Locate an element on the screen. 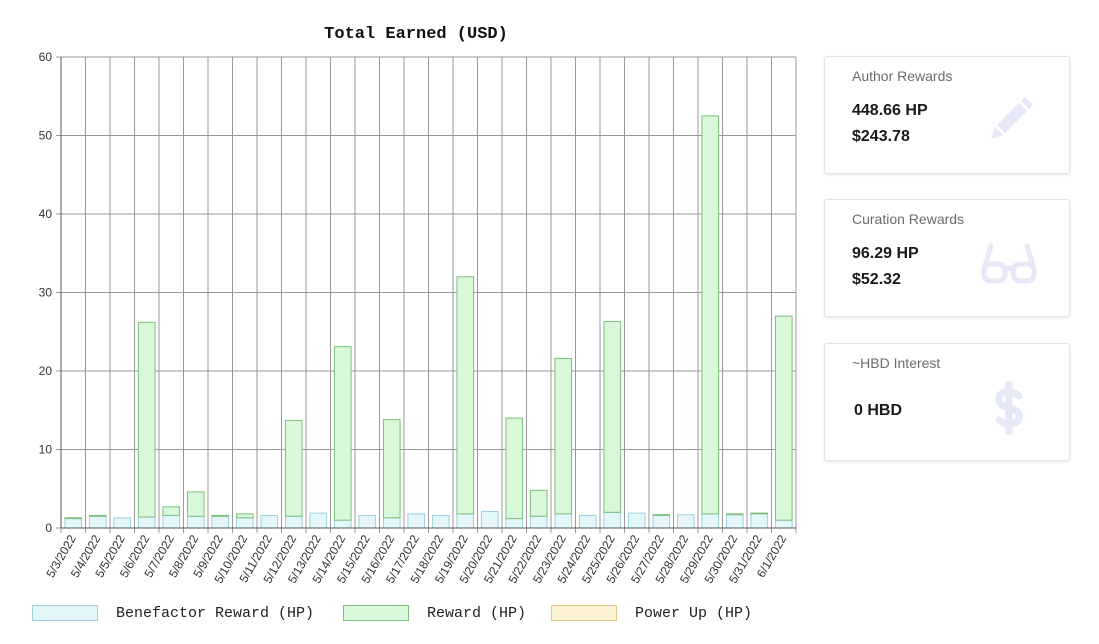 The height and width of the screenshot is (644, 1099). legend-label-benefactor: Benefactor Reward (HP) is located at coordinates (215, 613).